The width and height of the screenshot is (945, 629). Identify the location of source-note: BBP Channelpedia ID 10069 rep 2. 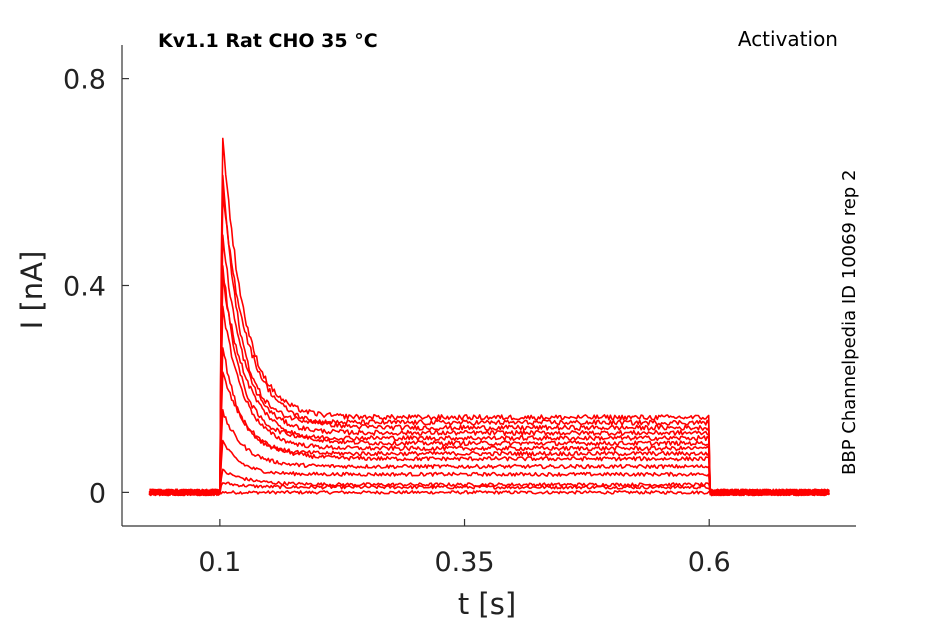
(849, 322).